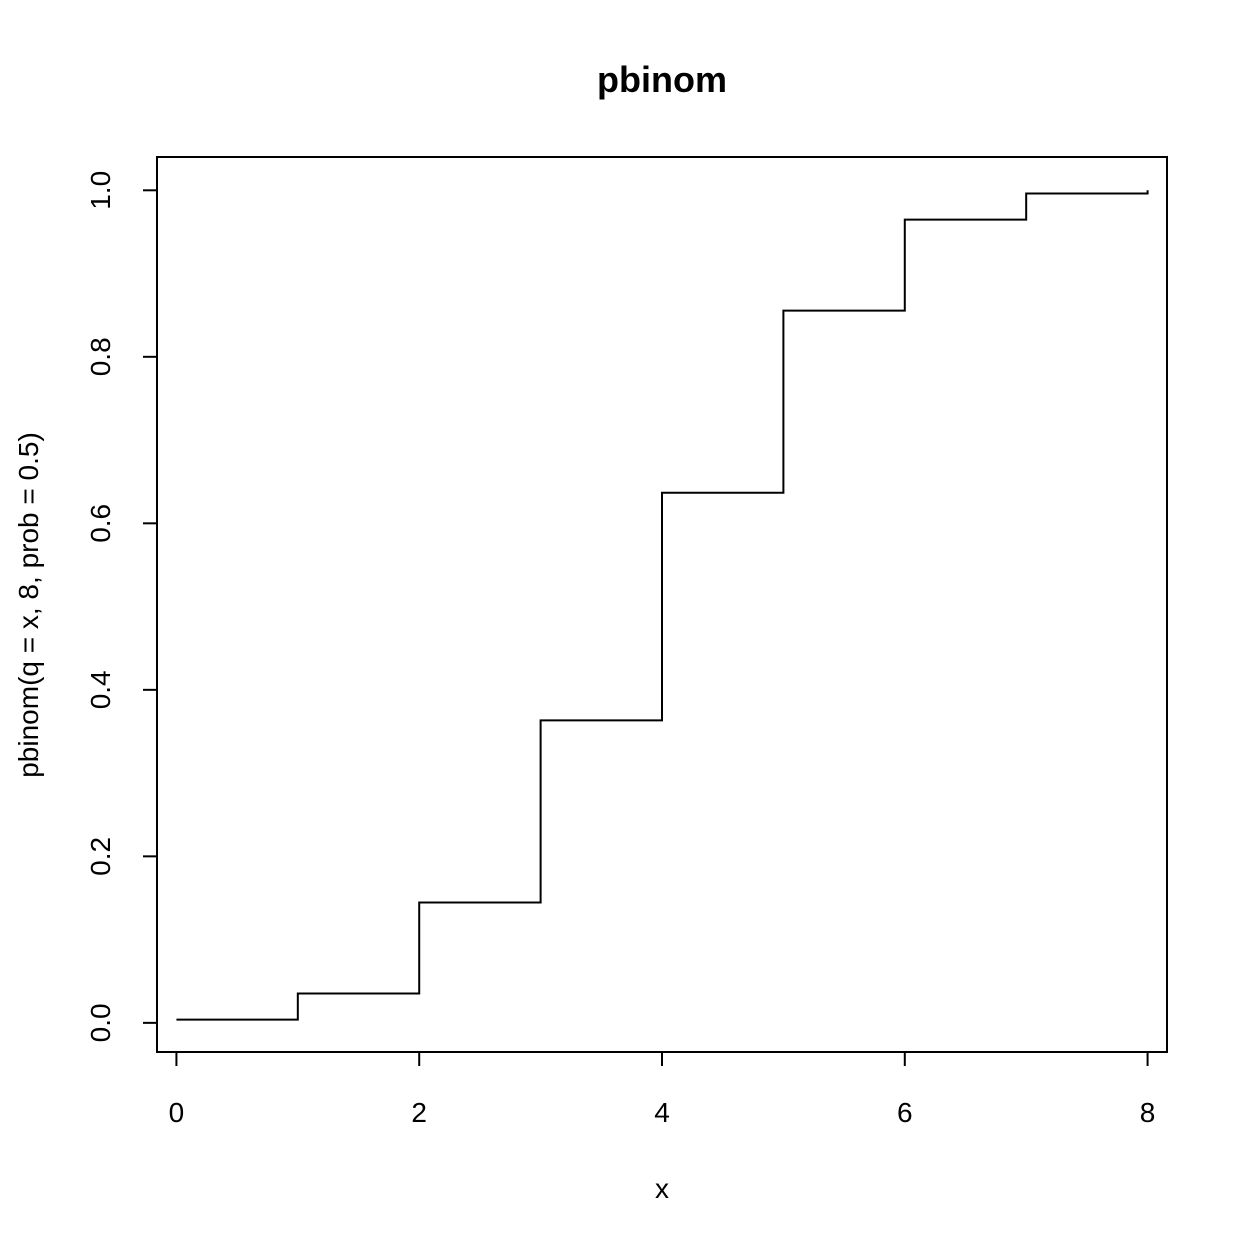 The width and height of the screenshot is (1248, 1248). What do you see at coordinates (100, 523) in the screenshot?
I see `y-tick-label: 0.6` at bounding box center [100, 523].